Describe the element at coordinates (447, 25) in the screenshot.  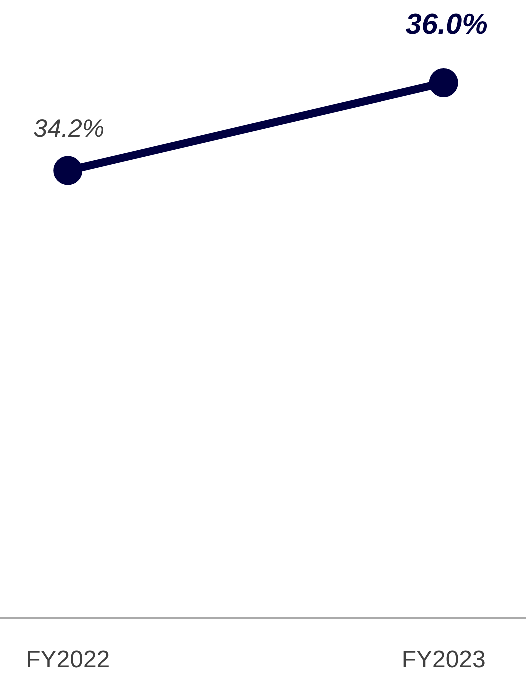
I see `data-label: 36.0%` at that location.